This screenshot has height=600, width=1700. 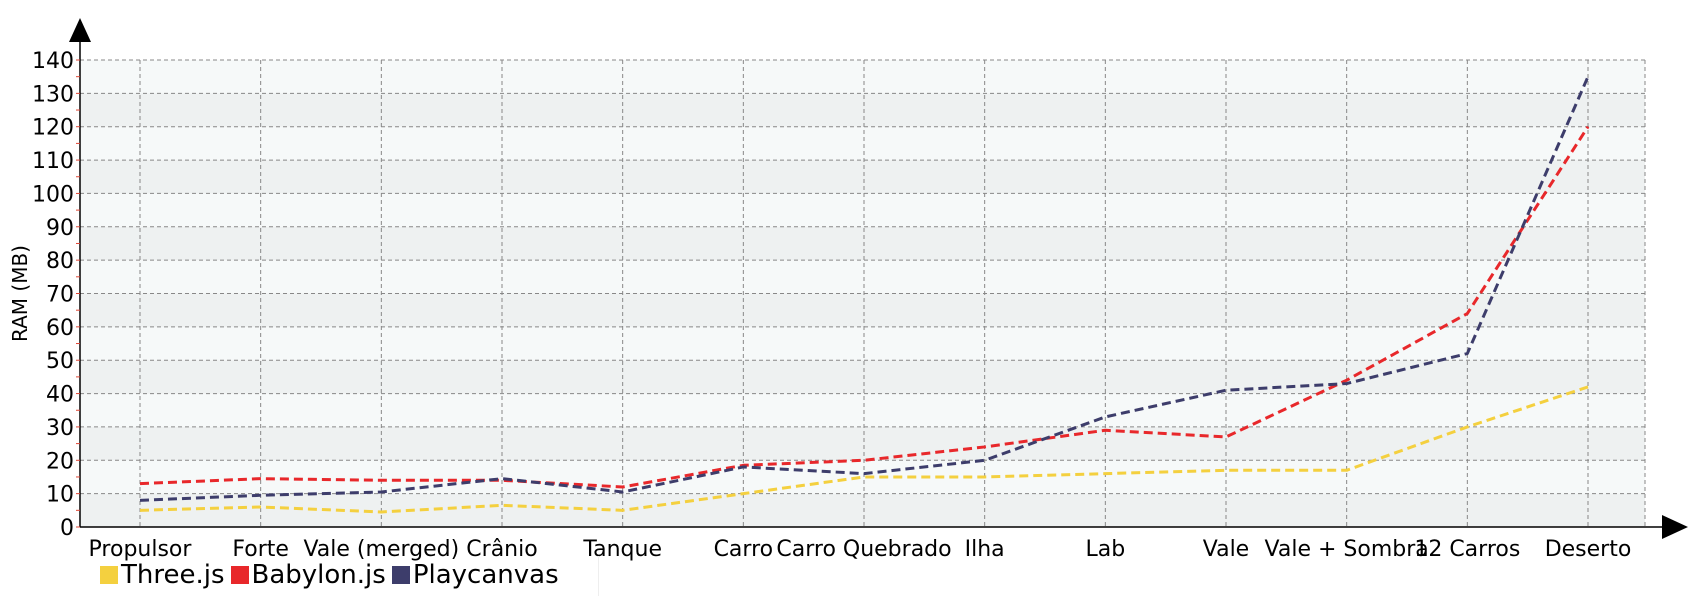 I want to click on x-tick-label: Deserto, so click(x=1588, y=549).